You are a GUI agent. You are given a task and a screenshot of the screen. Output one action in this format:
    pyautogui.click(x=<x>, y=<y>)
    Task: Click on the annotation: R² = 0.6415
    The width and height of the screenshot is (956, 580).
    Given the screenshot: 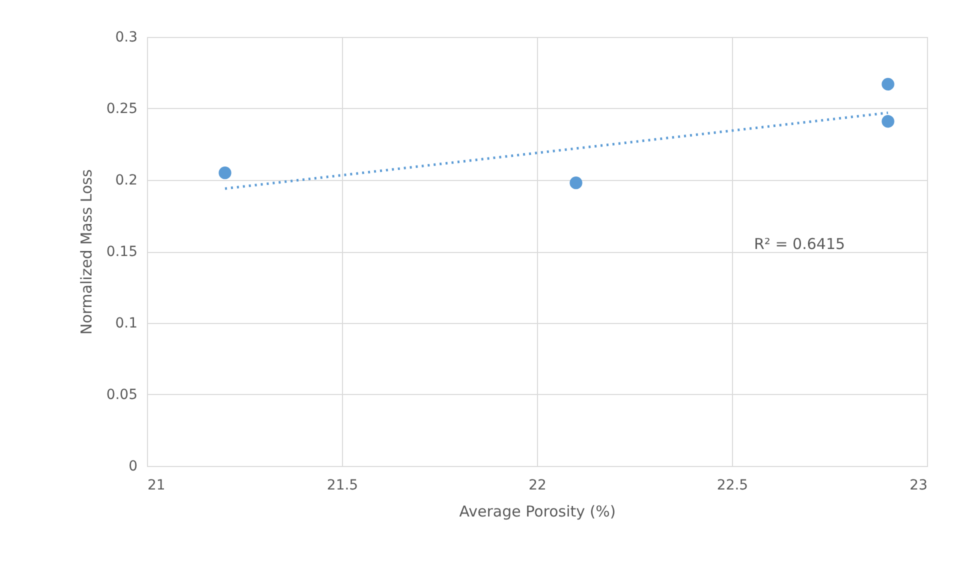 What is the action you would take?
    pyautogui.click(x=800, y=244)
    